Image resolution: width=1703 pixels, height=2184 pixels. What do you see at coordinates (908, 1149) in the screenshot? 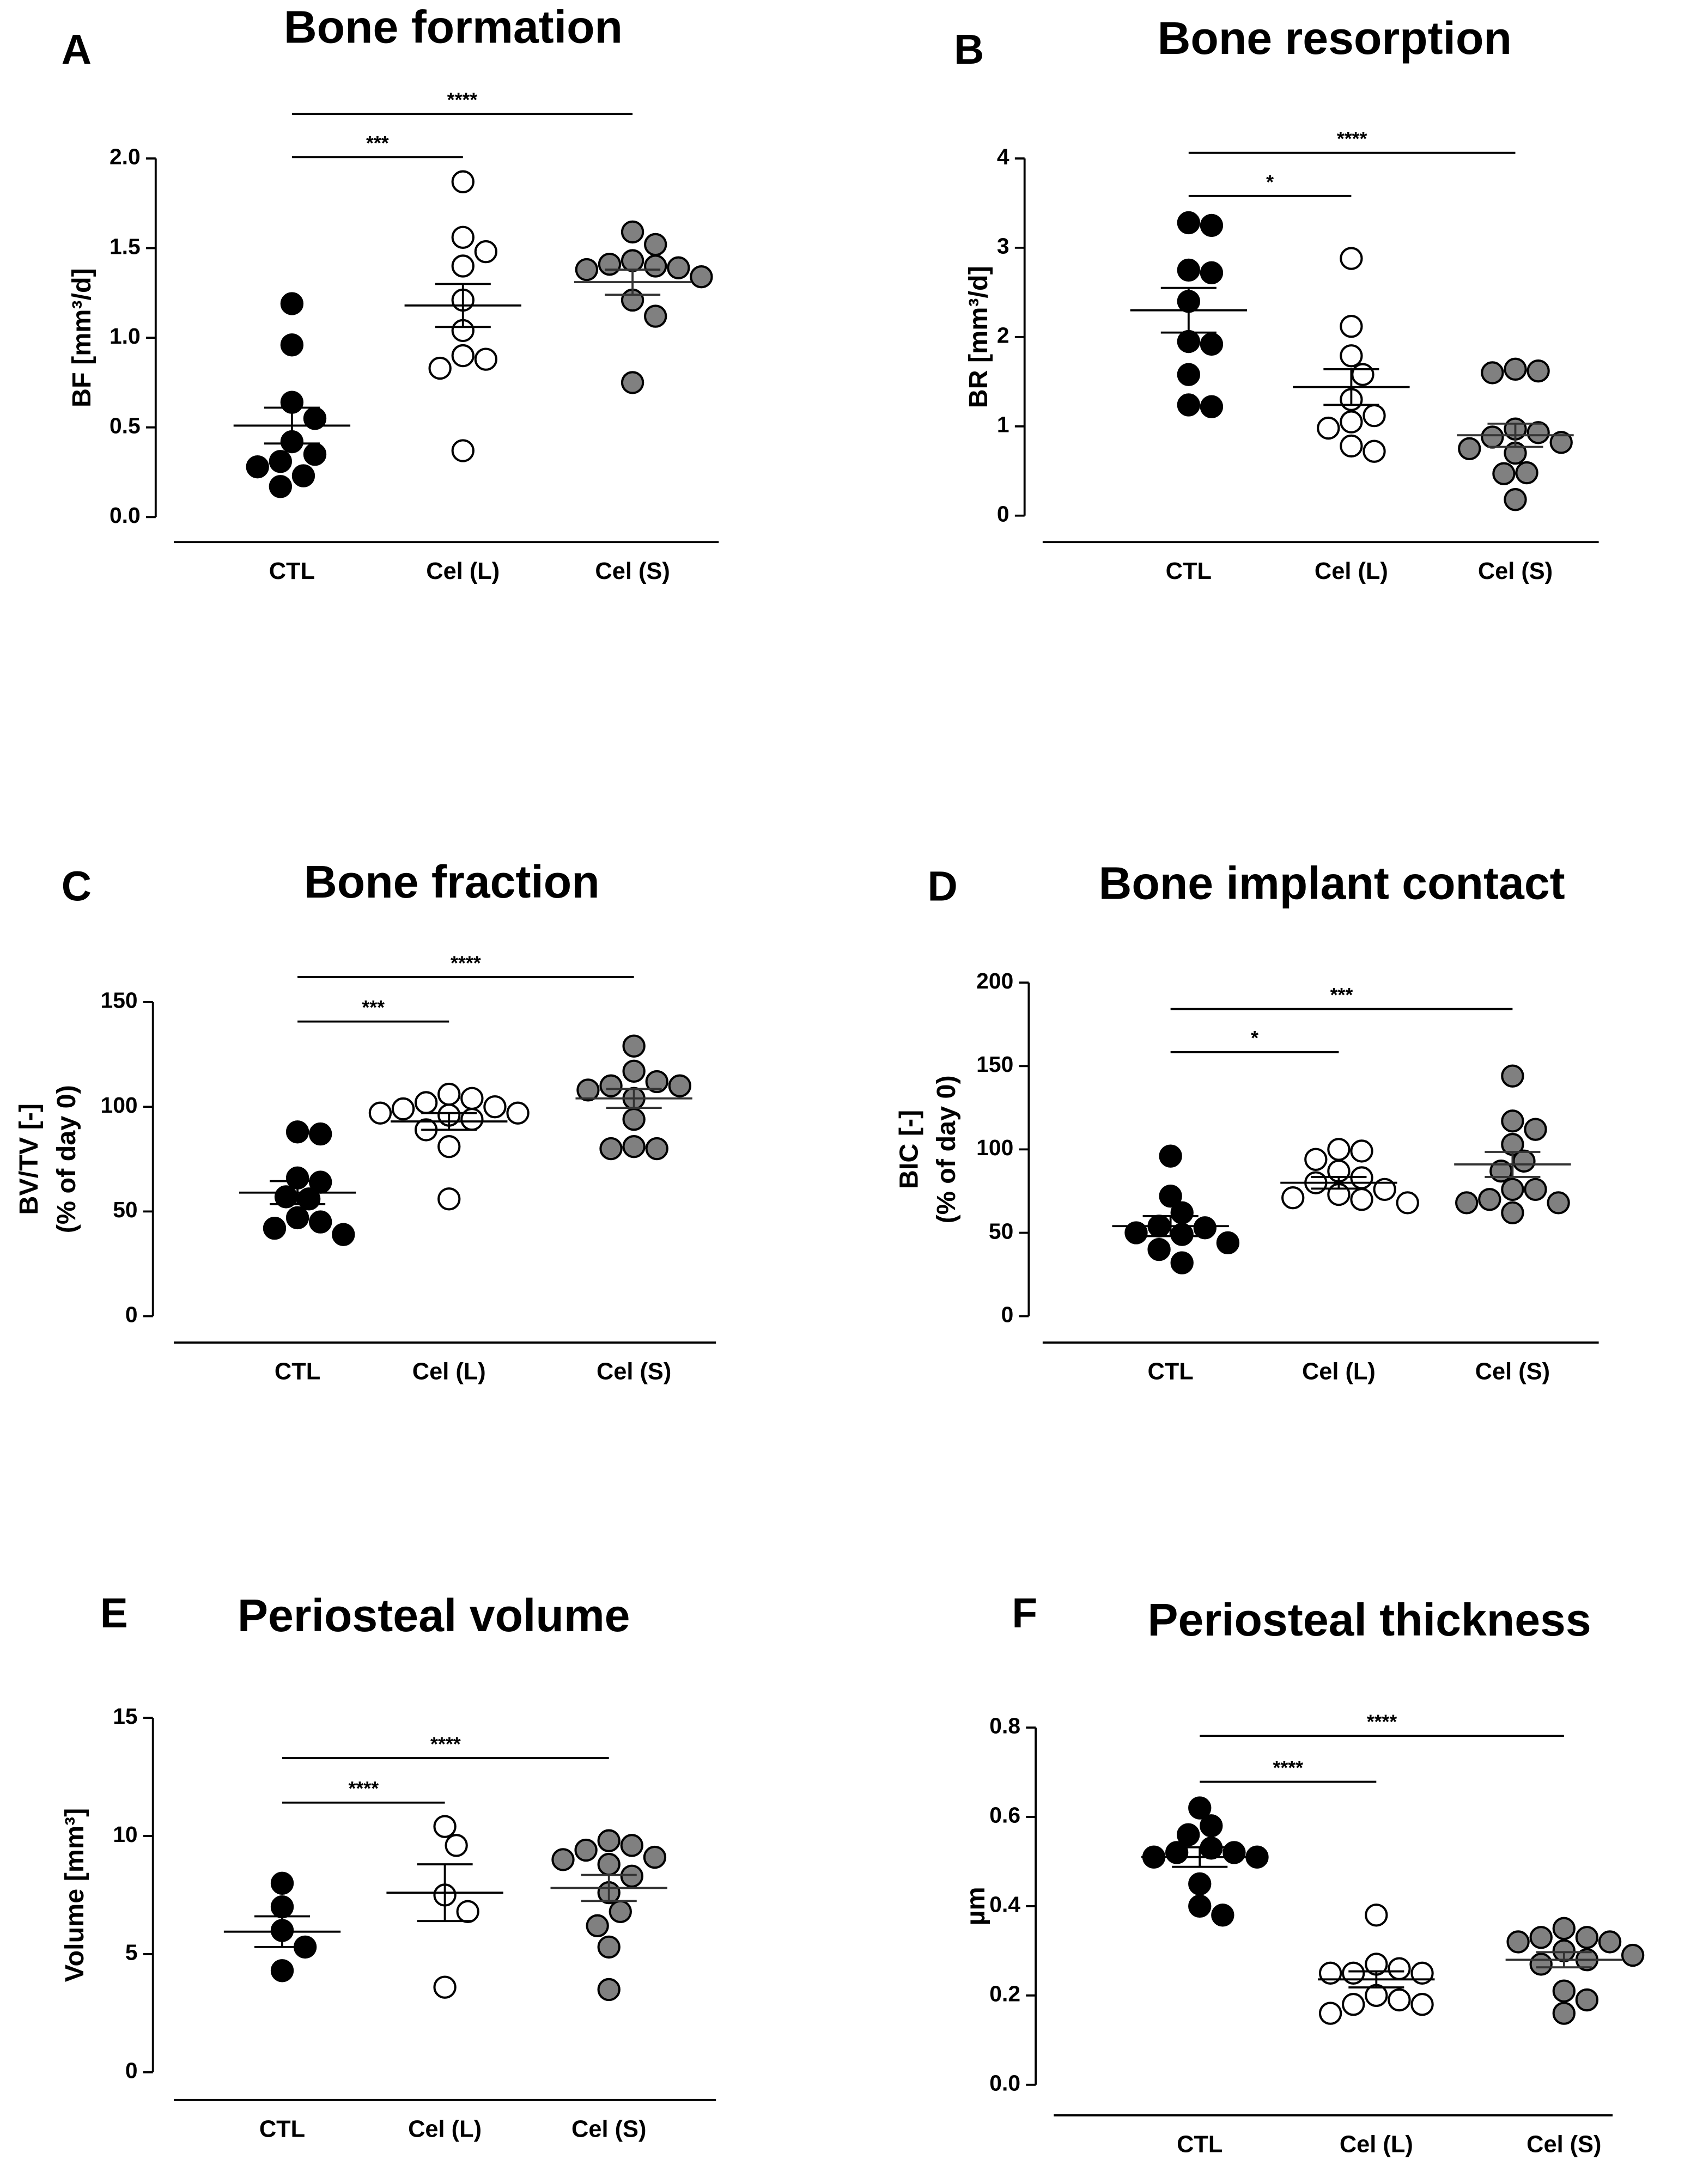
I see `y-axis-label: BIC [-]` at bounding box center [908, 1149].